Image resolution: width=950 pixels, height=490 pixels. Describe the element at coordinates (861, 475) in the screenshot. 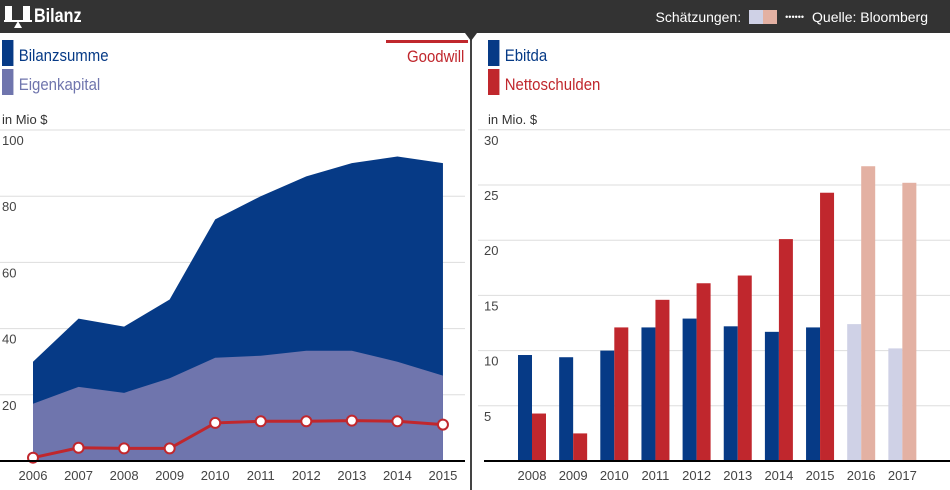

I see `x-tick-label: 2016` at that location.